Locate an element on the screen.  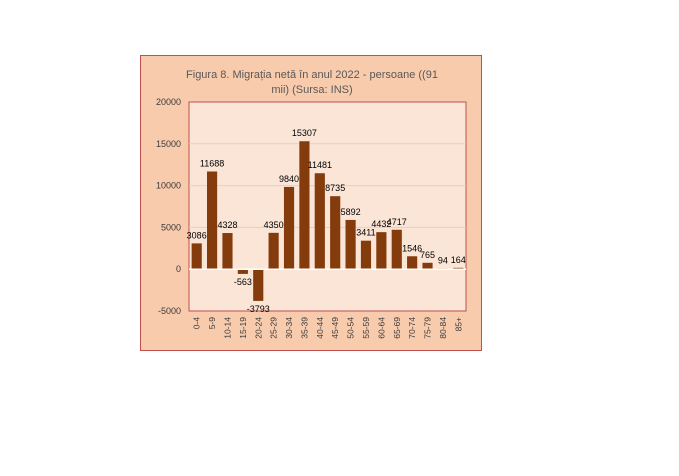
x-tick-label: 50-54 is located at coordinates (351, 328).